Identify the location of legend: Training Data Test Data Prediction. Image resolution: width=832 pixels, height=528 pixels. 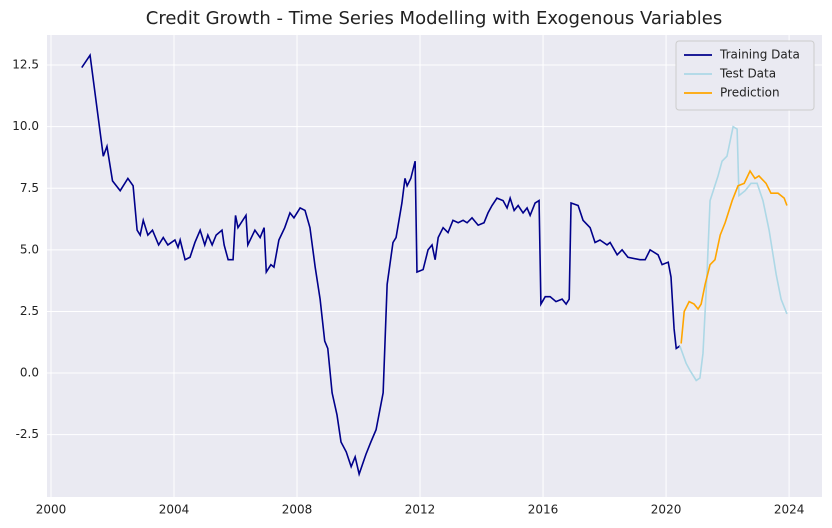
(745, 75).